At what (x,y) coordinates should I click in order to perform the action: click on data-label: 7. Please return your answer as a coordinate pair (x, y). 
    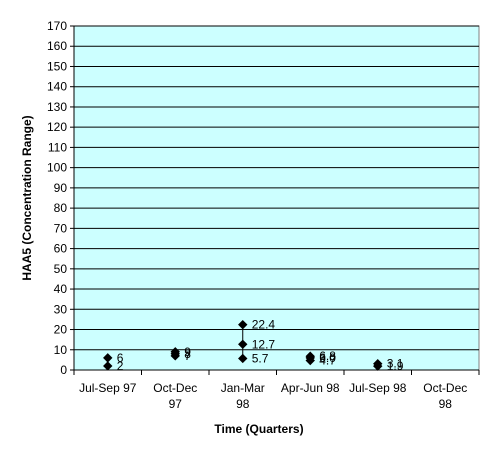
    Looking at the image, I should click on (187, 356).